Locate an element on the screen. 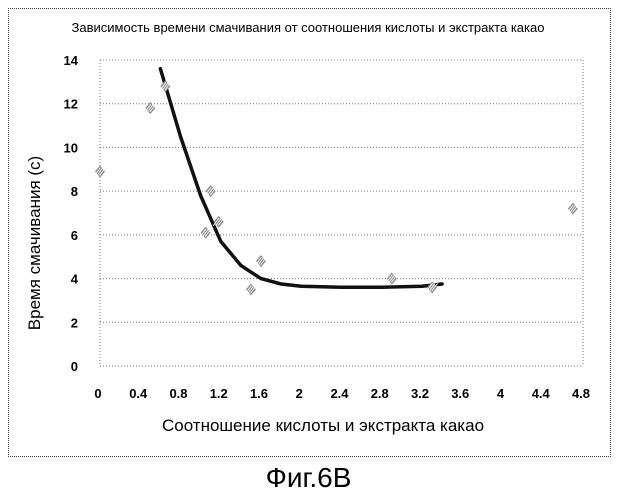 The height and width of the screenshot is (500, 617). y-tick-label: 2 is located at coordinates (74, 322).